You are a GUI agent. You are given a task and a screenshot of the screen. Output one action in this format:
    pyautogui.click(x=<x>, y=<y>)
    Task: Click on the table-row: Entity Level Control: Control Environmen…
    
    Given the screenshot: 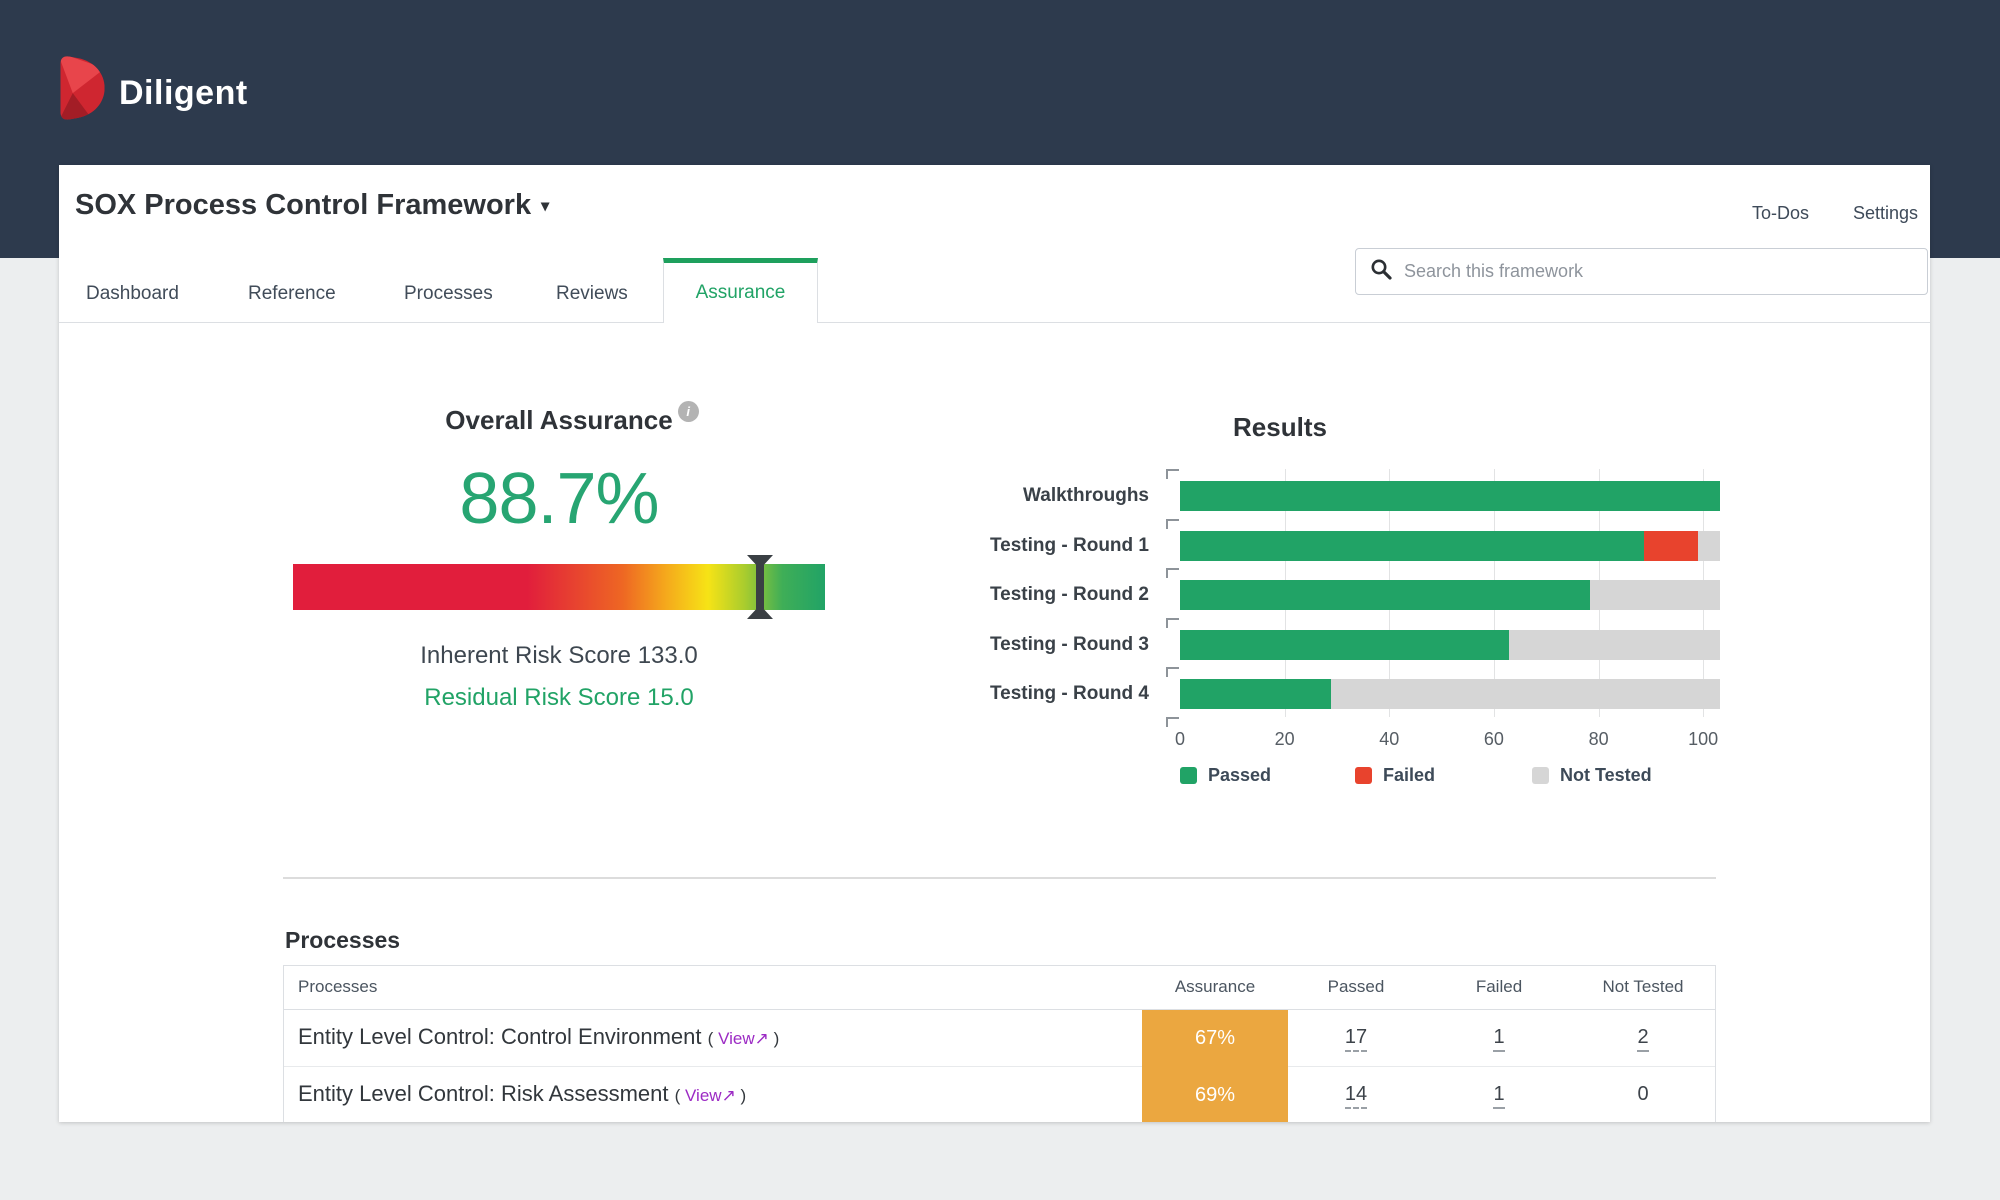 What is the action you would take?
    pyautogui.click(x=999, y=1038)
    